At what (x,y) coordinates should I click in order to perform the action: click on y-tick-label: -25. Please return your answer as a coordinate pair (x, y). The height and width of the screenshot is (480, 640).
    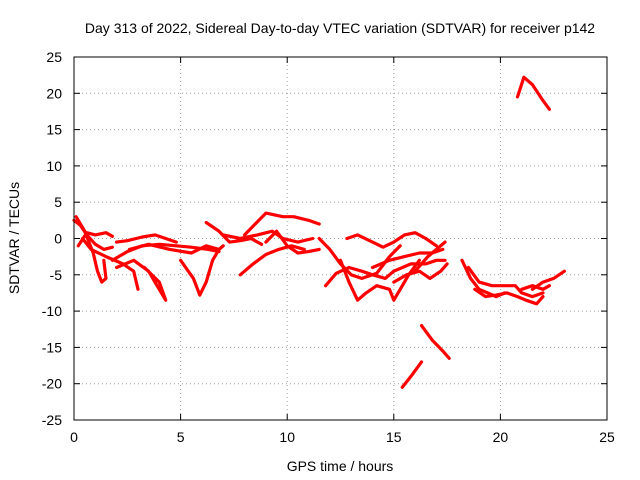
    Looking at the image, I should click on (52, 420).